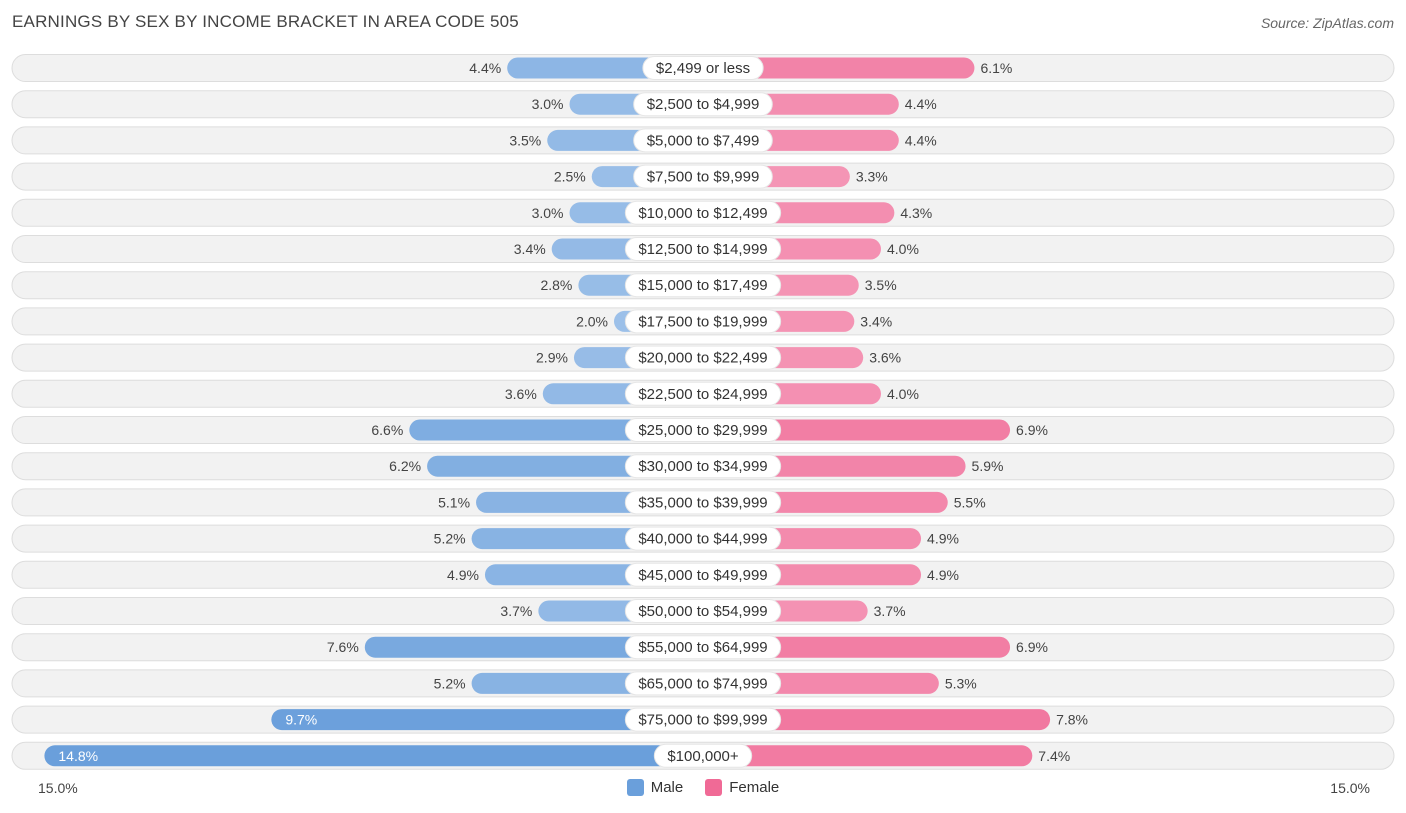 The image size is (1406, 813). Describe the element at coordinates (1054, 756) in the screenshot. I see `value-label-female: 7.4%` at that location.